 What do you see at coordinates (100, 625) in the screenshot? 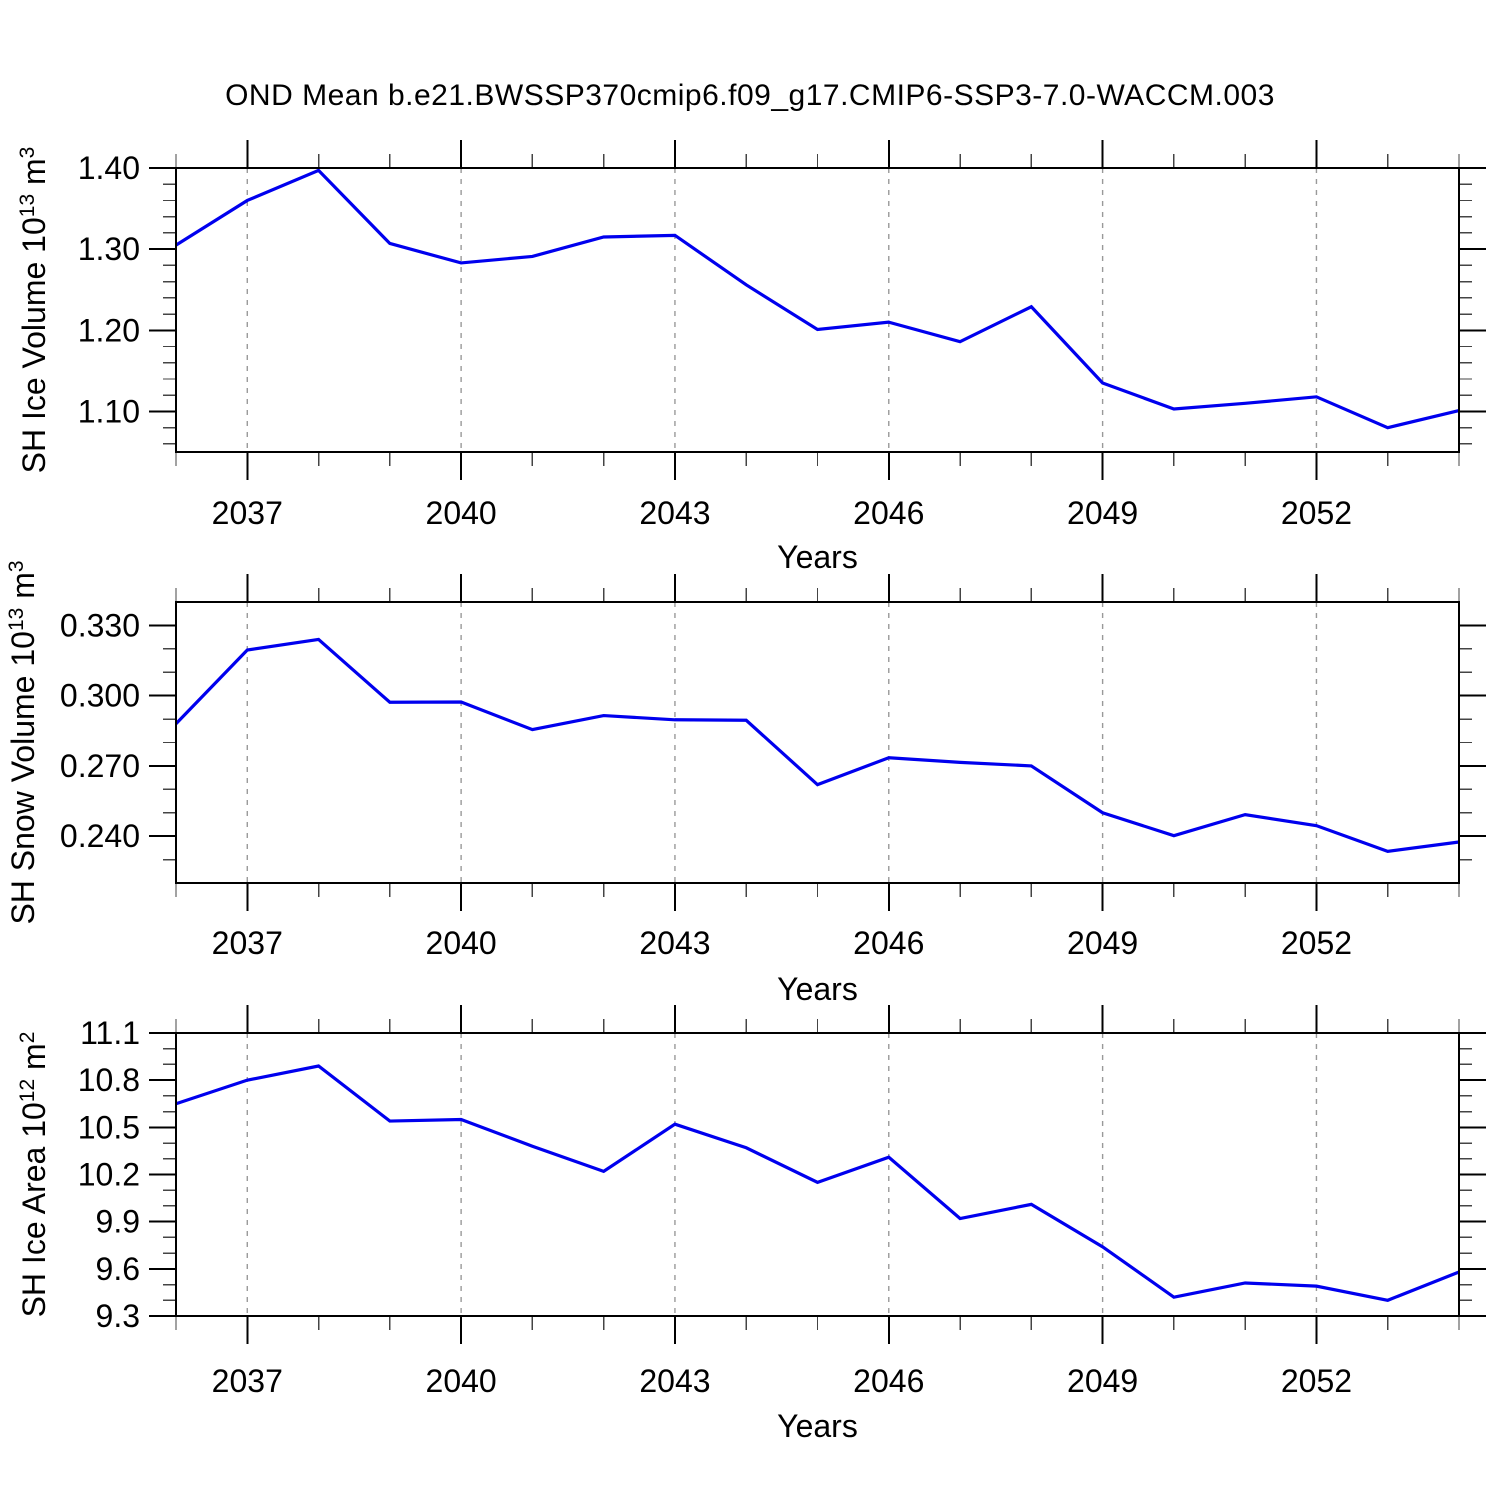
I see `y-tick-label: 0.330` at bounding box center [100, 625].